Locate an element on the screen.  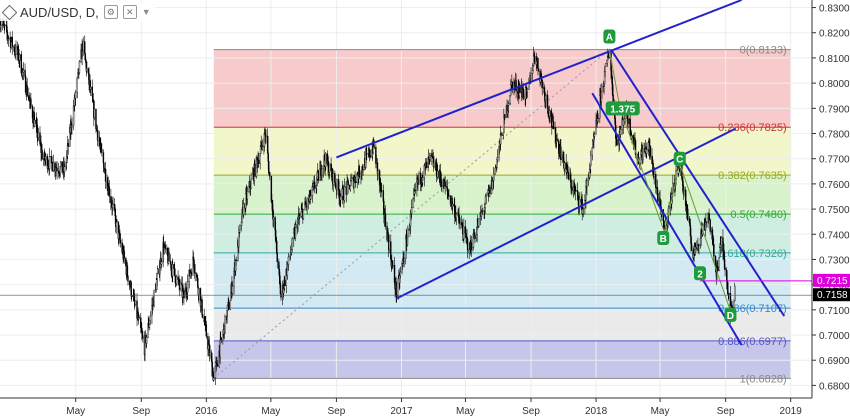
fib-level-label: 1(0.6828) is located at coordinates (763, 379).